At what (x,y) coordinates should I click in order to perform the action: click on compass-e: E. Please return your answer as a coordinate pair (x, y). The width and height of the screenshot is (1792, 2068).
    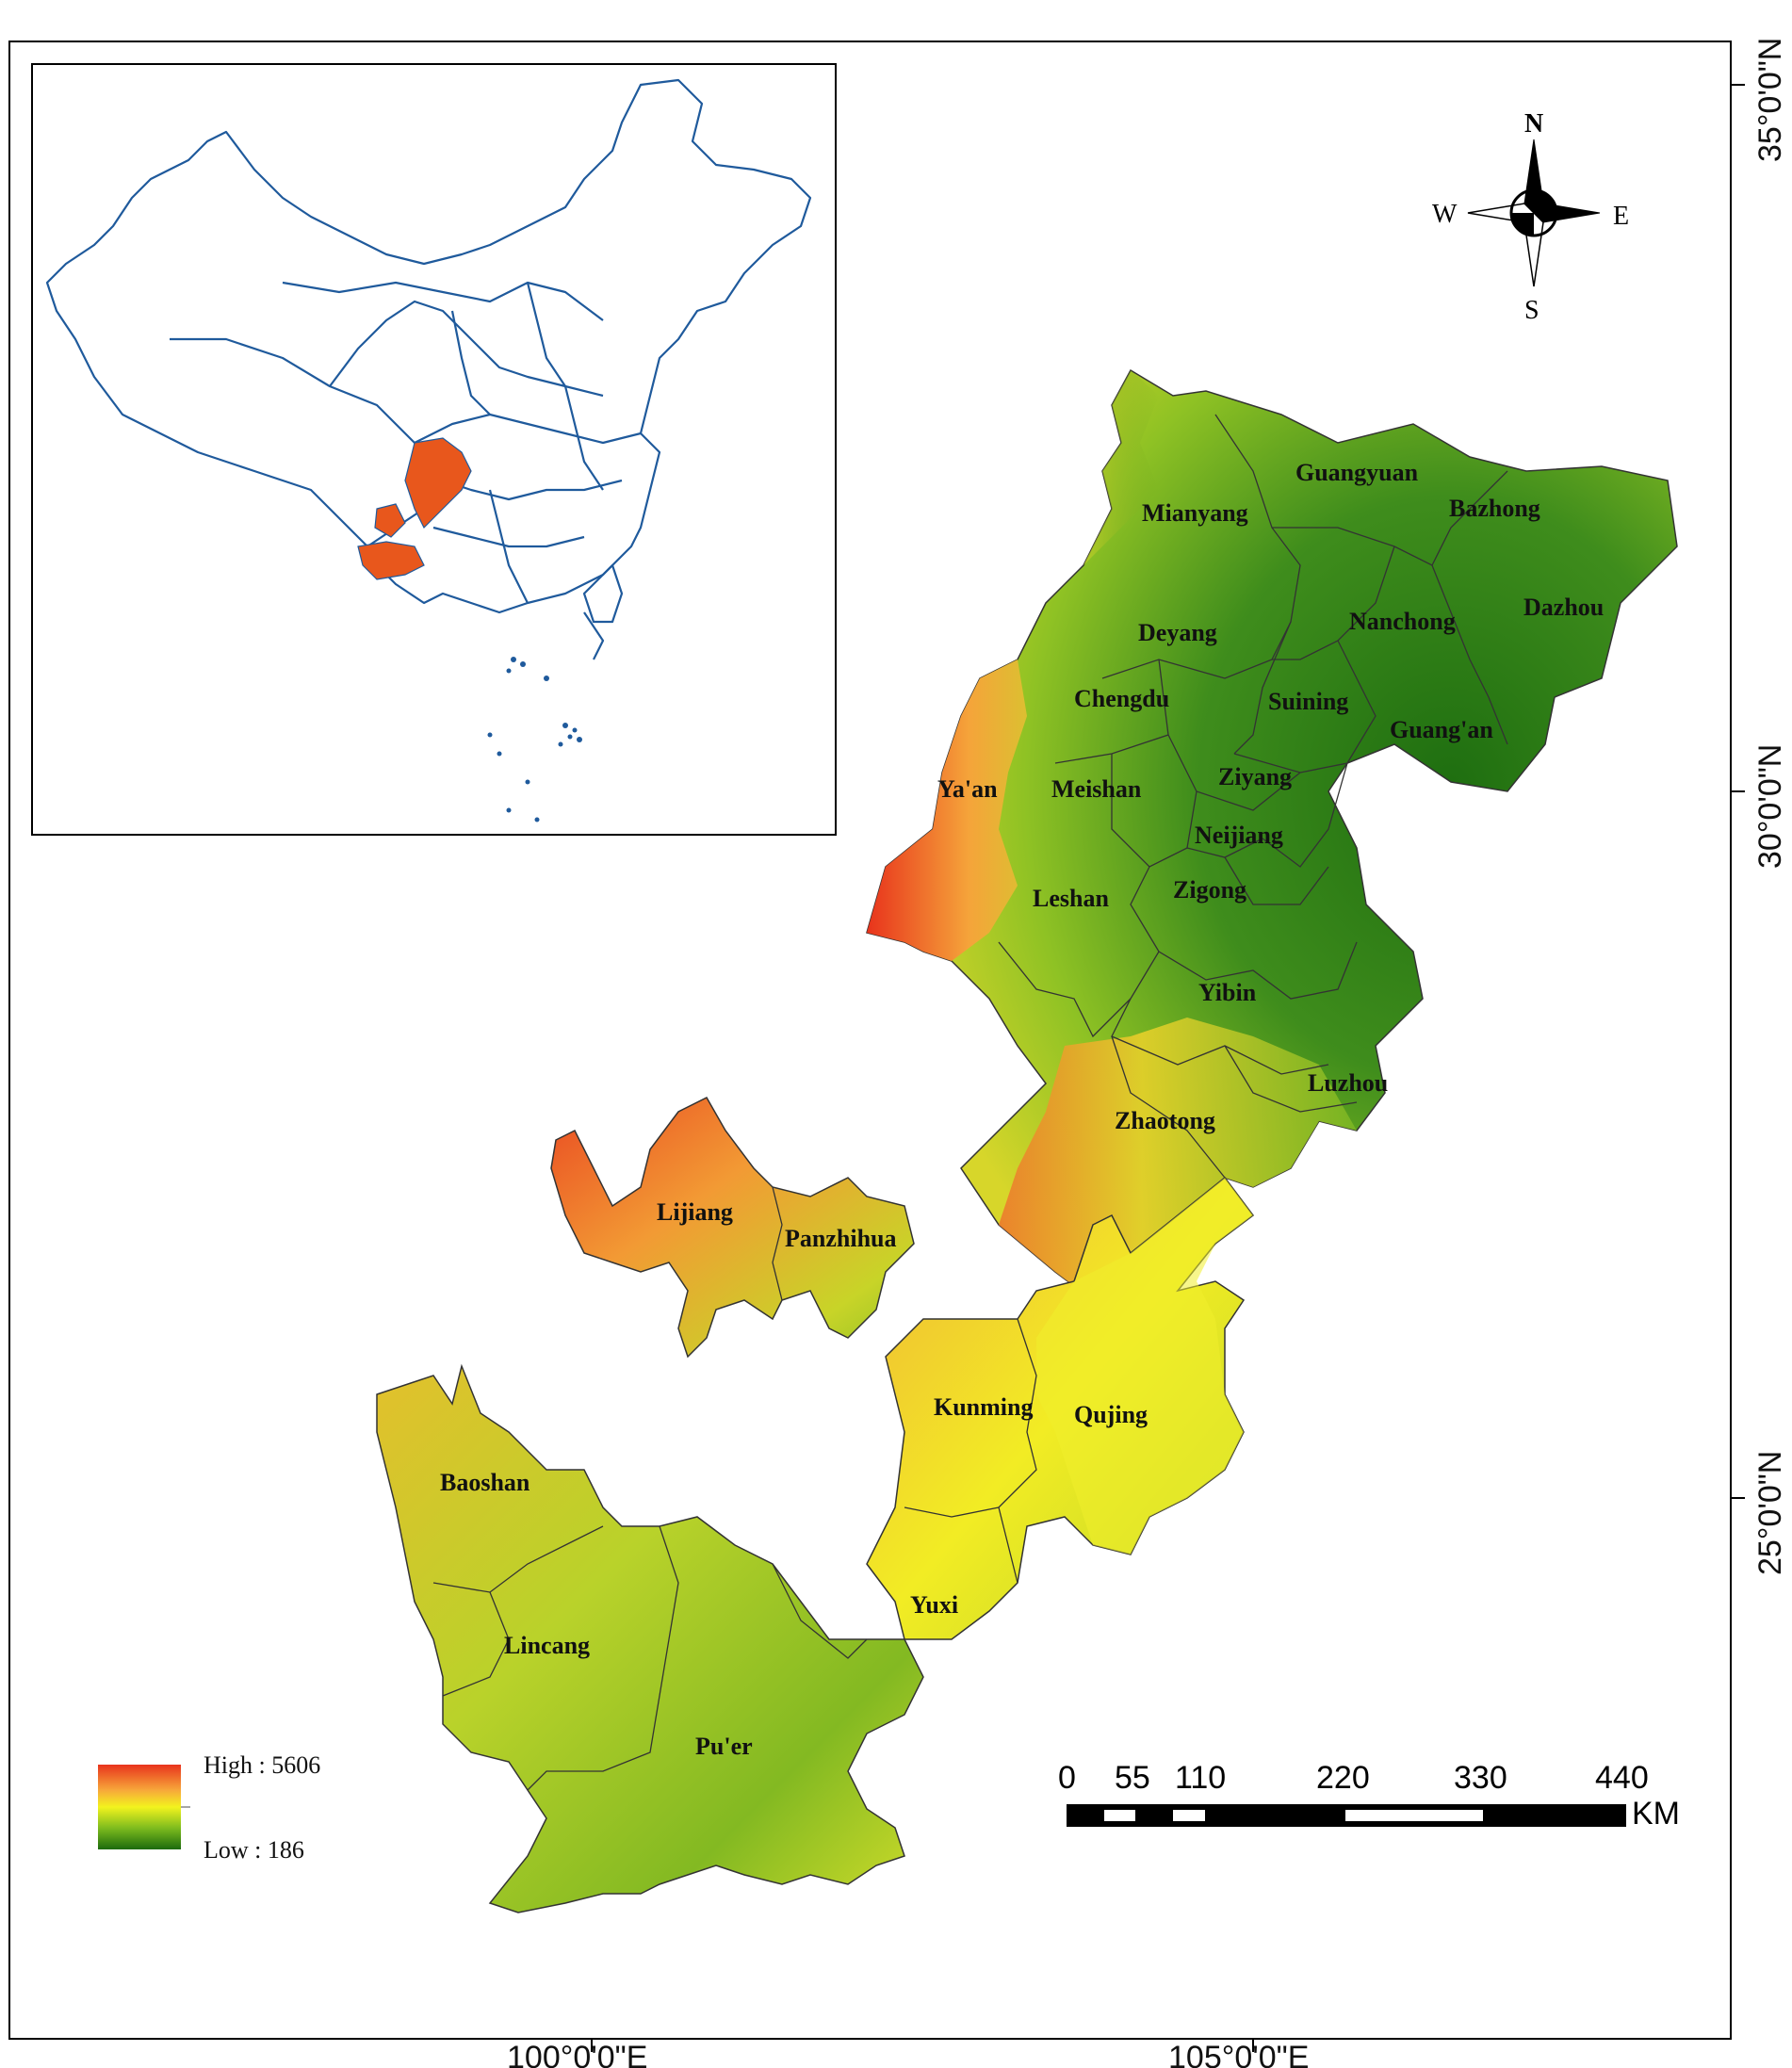
    Looking at the image, I should click on (1621, 216).